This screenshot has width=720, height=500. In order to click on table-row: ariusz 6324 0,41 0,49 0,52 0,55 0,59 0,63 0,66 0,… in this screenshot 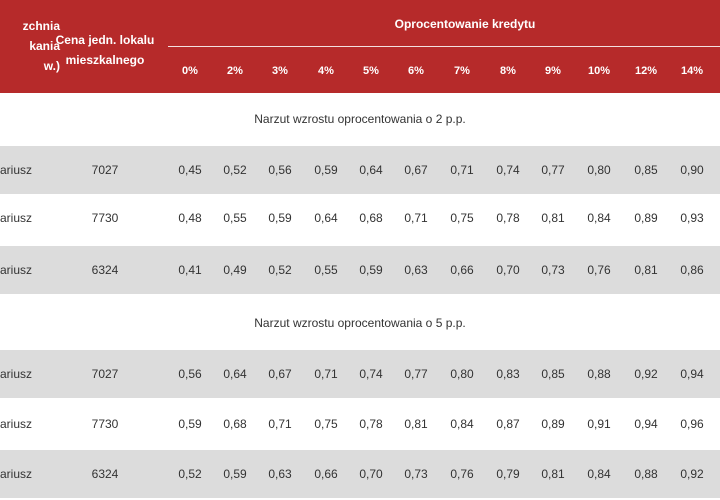, I will do `click(360, 270)`.